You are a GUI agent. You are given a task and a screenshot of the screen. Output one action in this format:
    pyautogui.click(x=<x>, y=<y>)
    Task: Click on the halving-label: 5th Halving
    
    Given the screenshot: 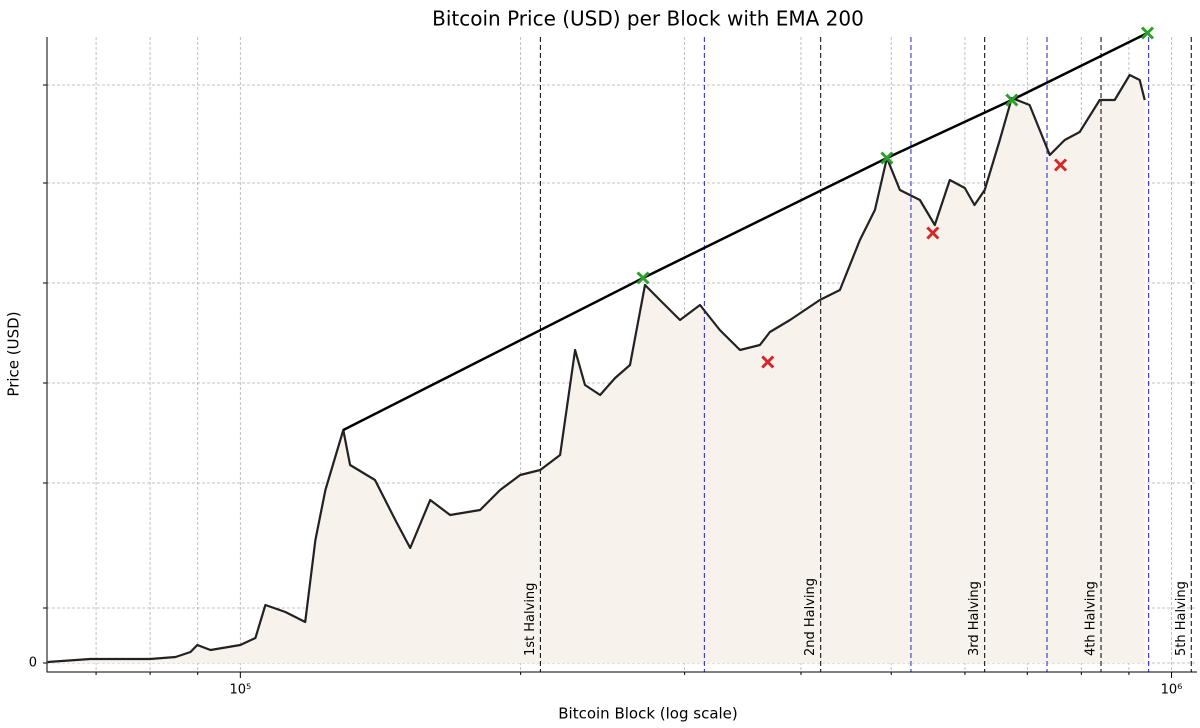 What is the action you would take?
    pyautogui.click(x=1181, y=618)
    